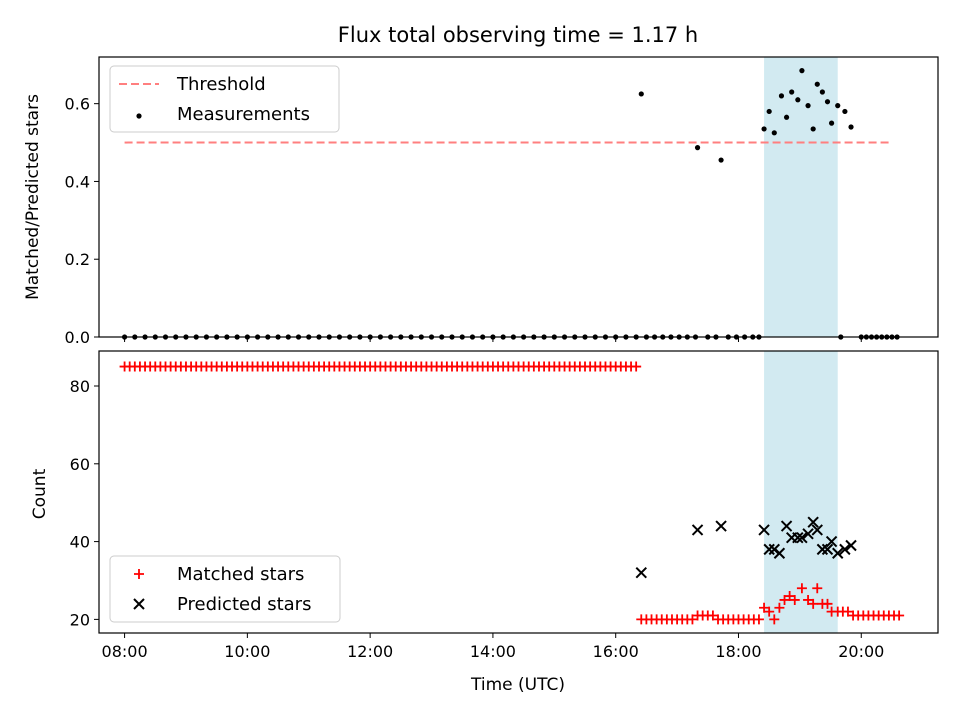 This screenshot has width=960, height=720. Describe the element at coordinates (517, 685) in the screenshot. I see `x-axis-label: Time (UTC)` at that location.